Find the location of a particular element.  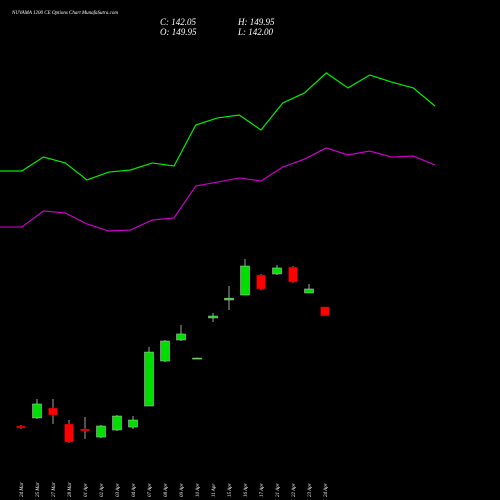

x-tick-label: 09 Apr is located at coordinates (182, 490).